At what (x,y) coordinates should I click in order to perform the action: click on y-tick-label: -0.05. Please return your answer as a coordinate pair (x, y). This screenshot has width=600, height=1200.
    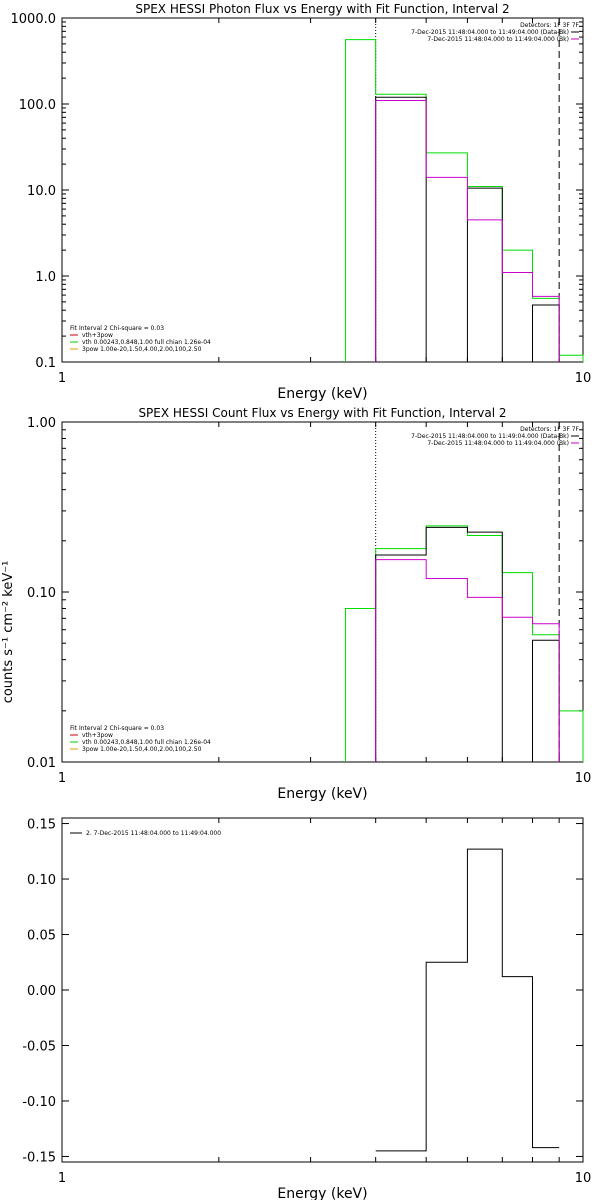
    Looking at the image, I should click on (39, 1046).